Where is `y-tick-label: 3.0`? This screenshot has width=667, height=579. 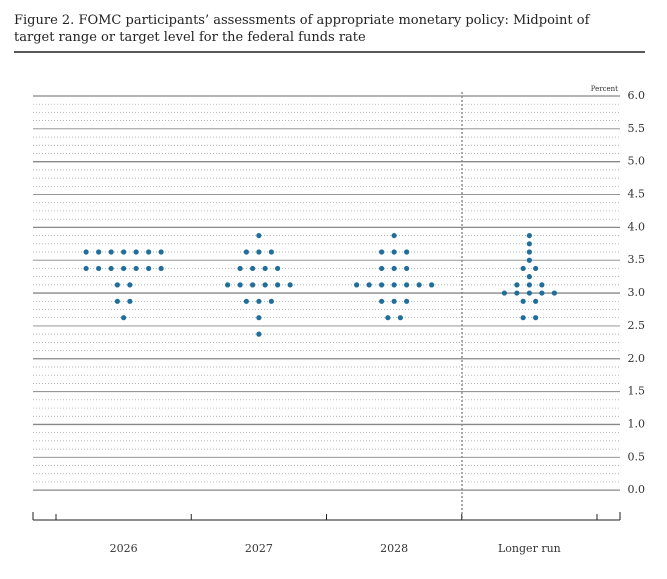 y-tick-label: 3.0 is located at coordinates (637, 292).